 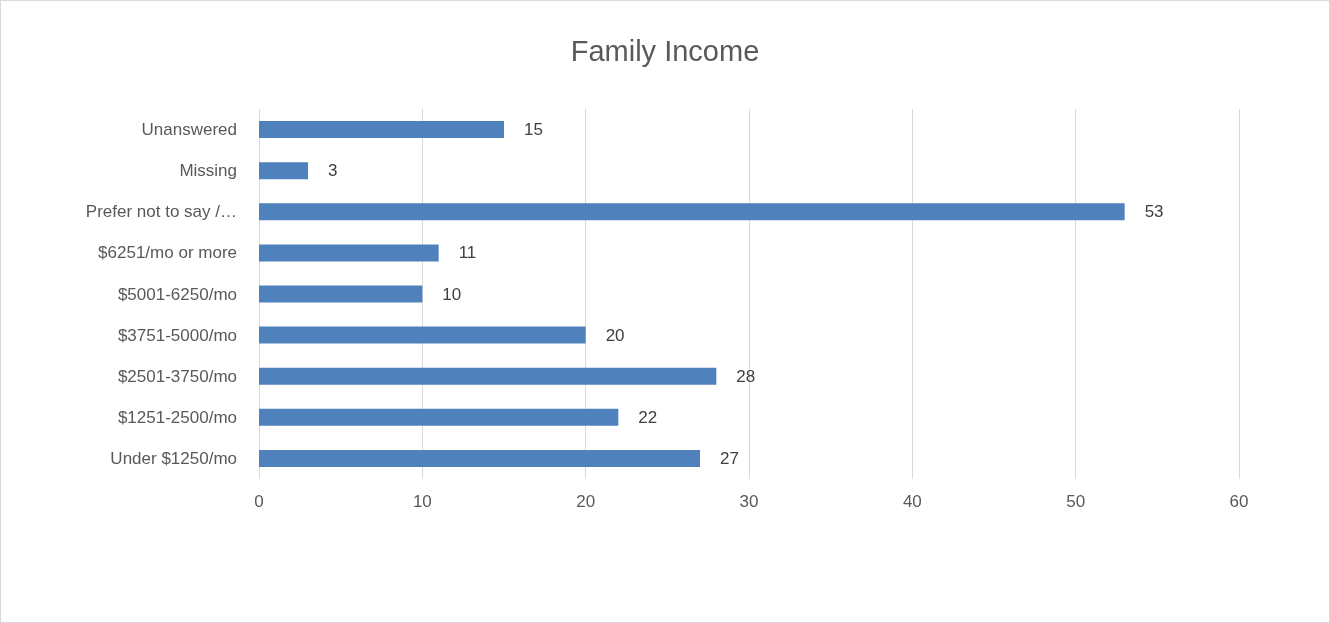 I want to click on y-tick-label: $1251-2500/mo, so click(x=177, y=417).